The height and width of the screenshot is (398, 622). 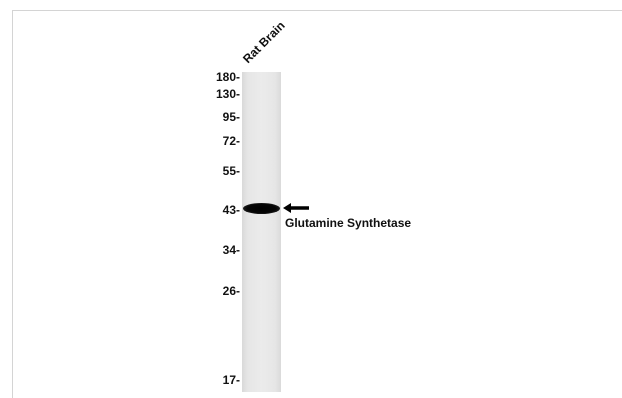 What do you see at coordinates (261, 208) in the screenshot?
I see `protein-band` at bounding box center [261, 208].